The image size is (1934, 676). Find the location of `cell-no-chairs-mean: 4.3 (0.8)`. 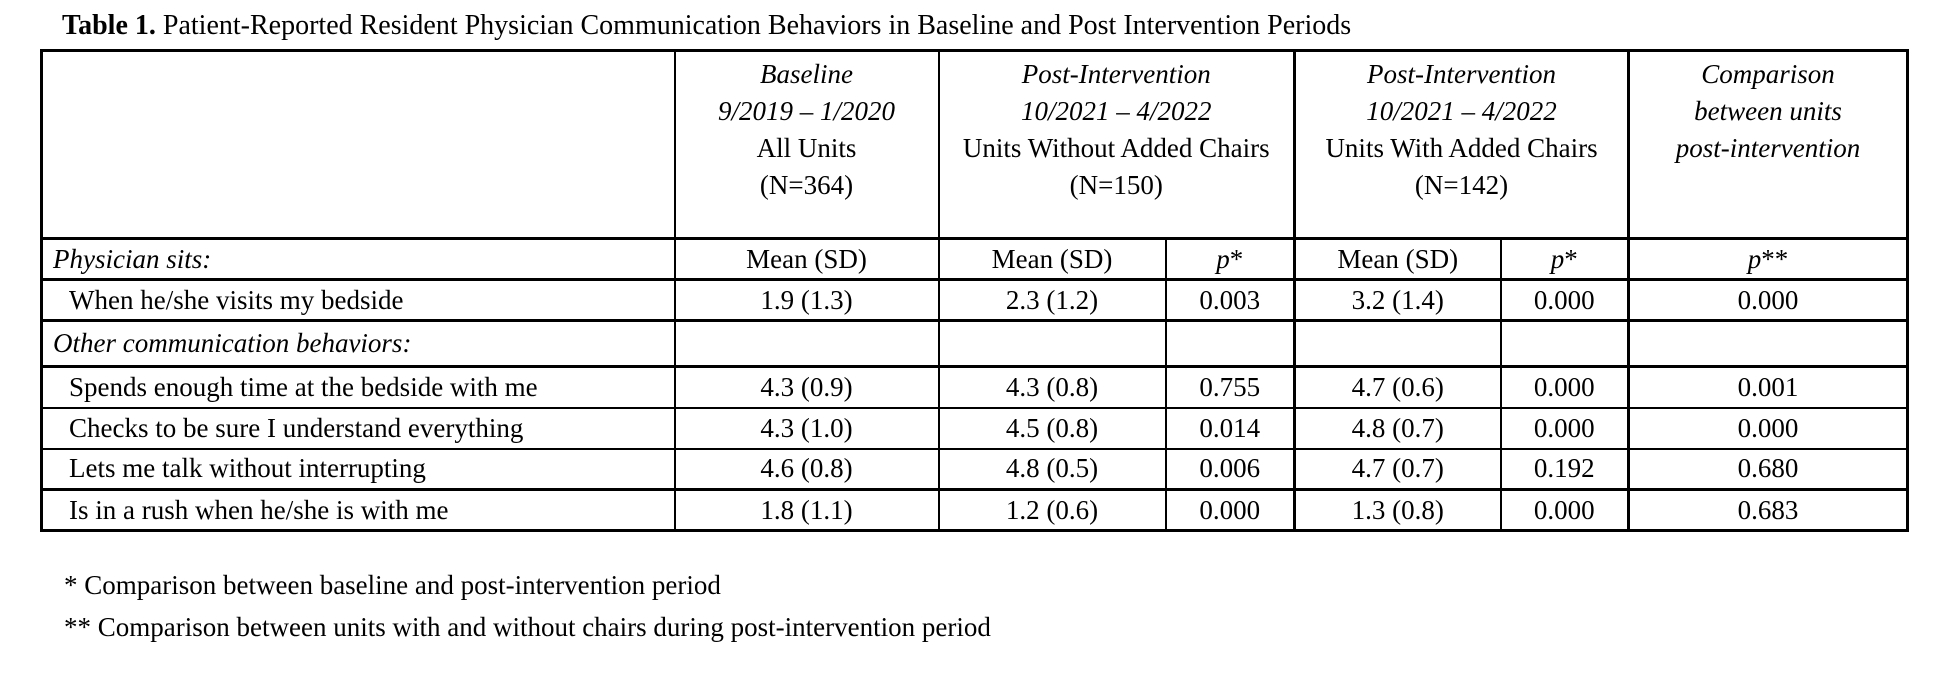

cell-no-chairs-mean: 4.3 (0.8) is located at coordinates (1052, 387).